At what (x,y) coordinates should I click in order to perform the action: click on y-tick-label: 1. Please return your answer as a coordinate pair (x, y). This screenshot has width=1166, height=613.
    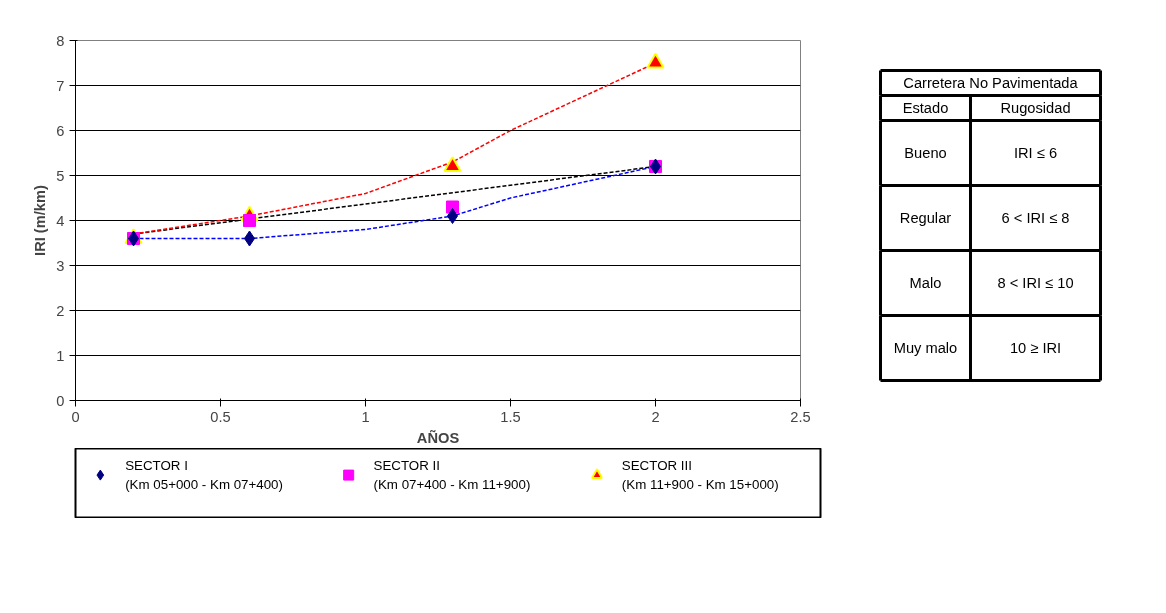
    Looking at the image, I should click on (60, 355).